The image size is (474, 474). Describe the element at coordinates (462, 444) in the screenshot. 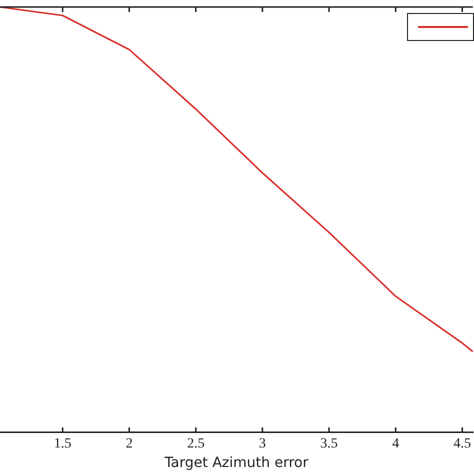

I see `x-tick-label: 4.5` at that location.